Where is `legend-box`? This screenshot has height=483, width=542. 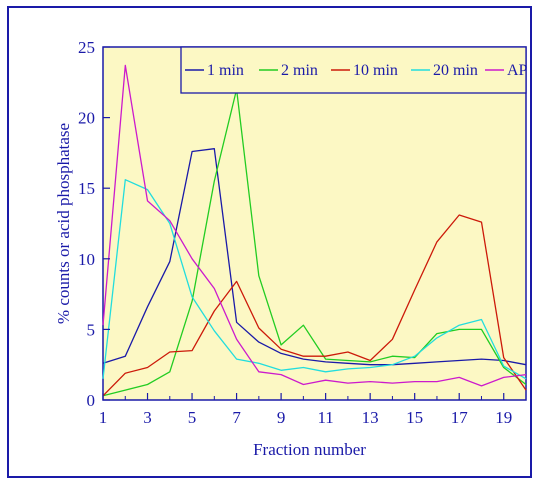
legend-box is located at coordinates (353, 70).